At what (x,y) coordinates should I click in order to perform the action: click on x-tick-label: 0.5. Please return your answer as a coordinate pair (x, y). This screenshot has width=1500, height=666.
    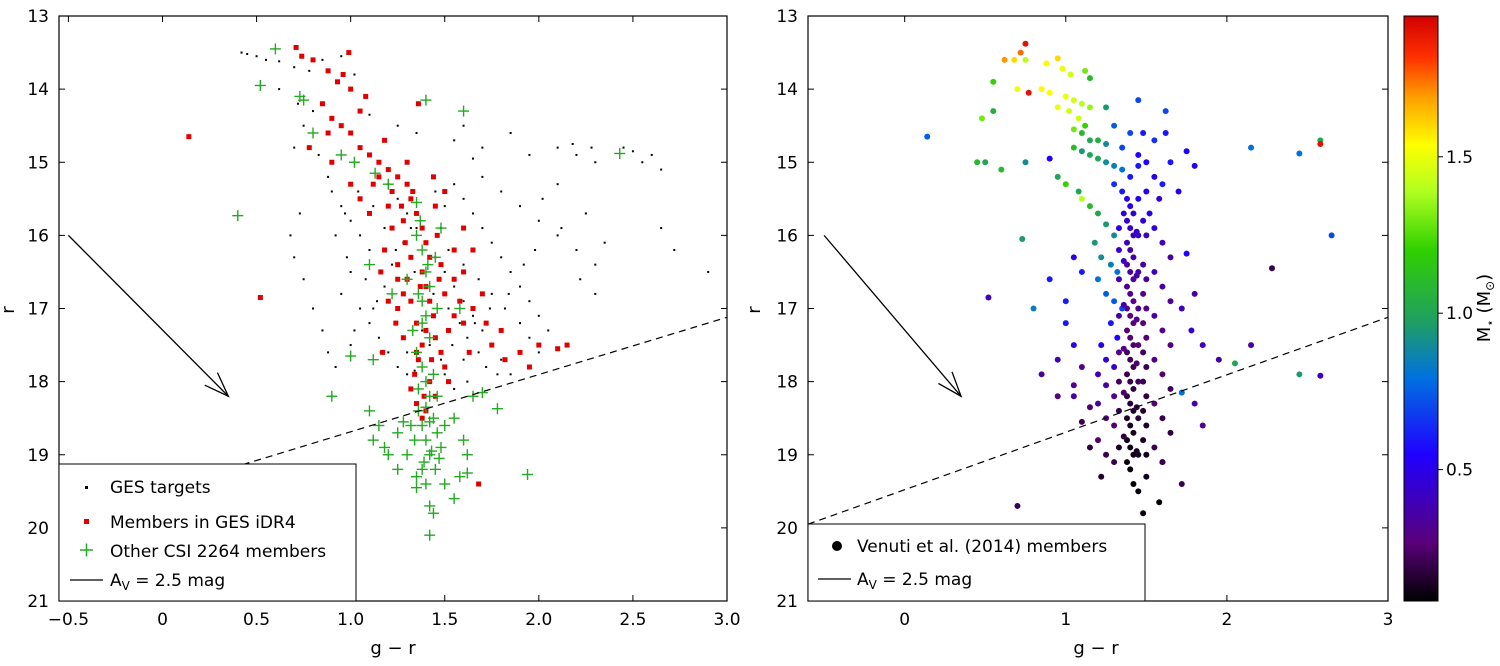
    Looking at the image, I should click on (256, 620).